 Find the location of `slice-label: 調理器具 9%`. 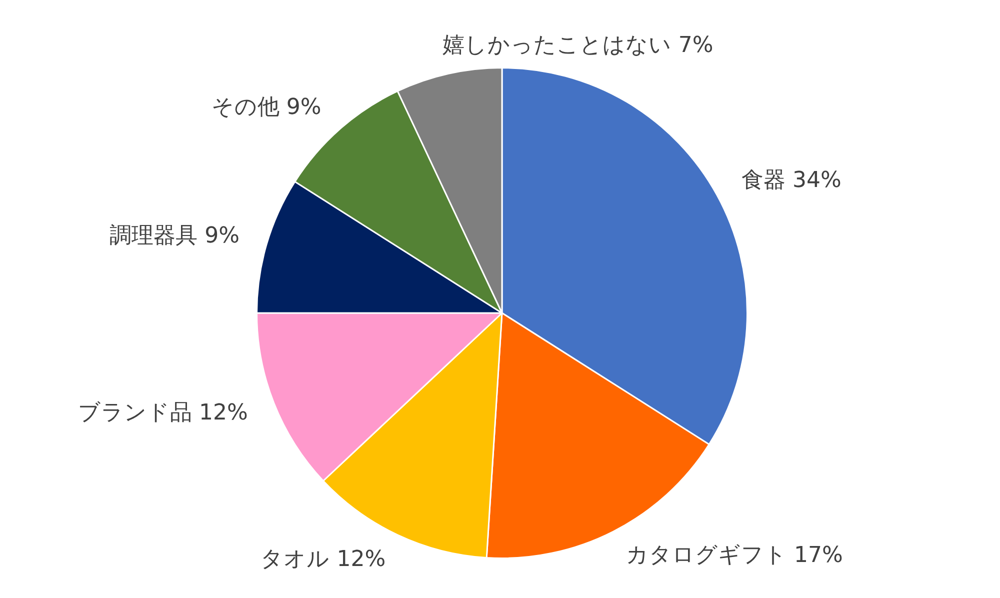

slice-label: 調理器具 9% is located at coordinates (175, 235).